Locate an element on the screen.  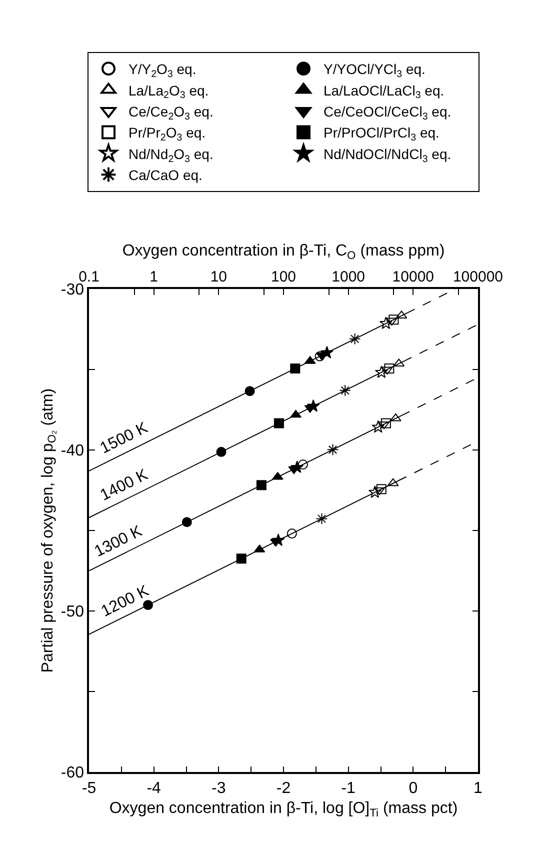
x-tick-label: 1 is located at coordinates (478, 788).